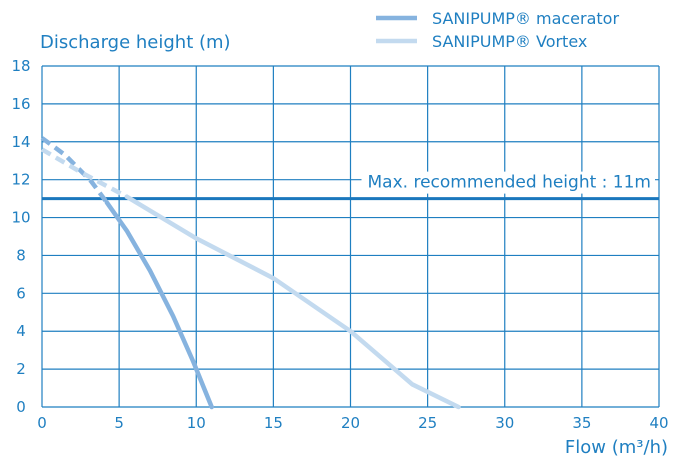 This screenshot has width=673, height=461. What do you see at coordinates (20, 218) in the screenshot?
I see `y-tick-label-5: 10` at bounding box center [20, 218].